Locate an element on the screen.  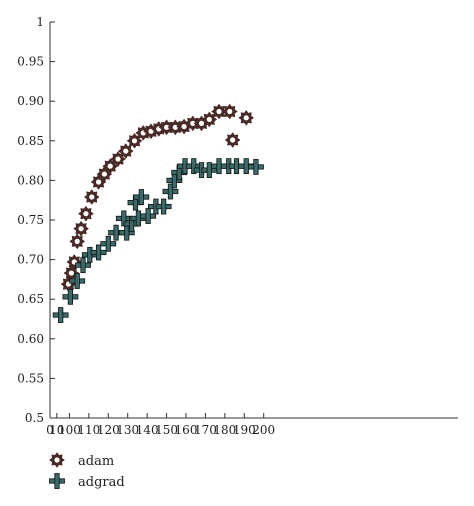
y-tick-label: 0.65 is located at coordinates (30, 299).